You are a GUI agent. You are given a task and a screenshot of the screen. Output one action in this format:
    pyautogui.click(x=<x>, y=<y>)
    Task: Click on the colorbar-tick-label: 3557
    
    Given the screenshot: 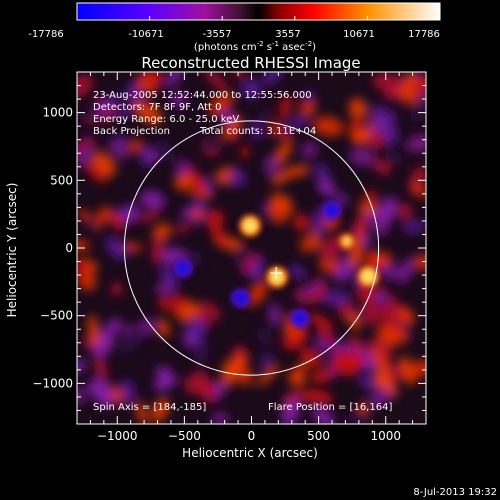 What is the action you would take?
    pyautogui.click(x=287, y=34)
    